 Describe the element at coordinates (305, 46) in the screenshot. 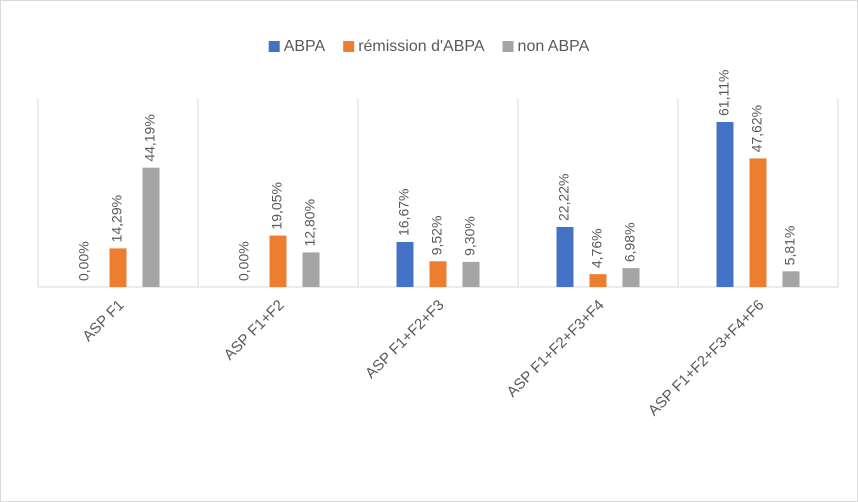

I see `legend-label: ABPA` at that location.